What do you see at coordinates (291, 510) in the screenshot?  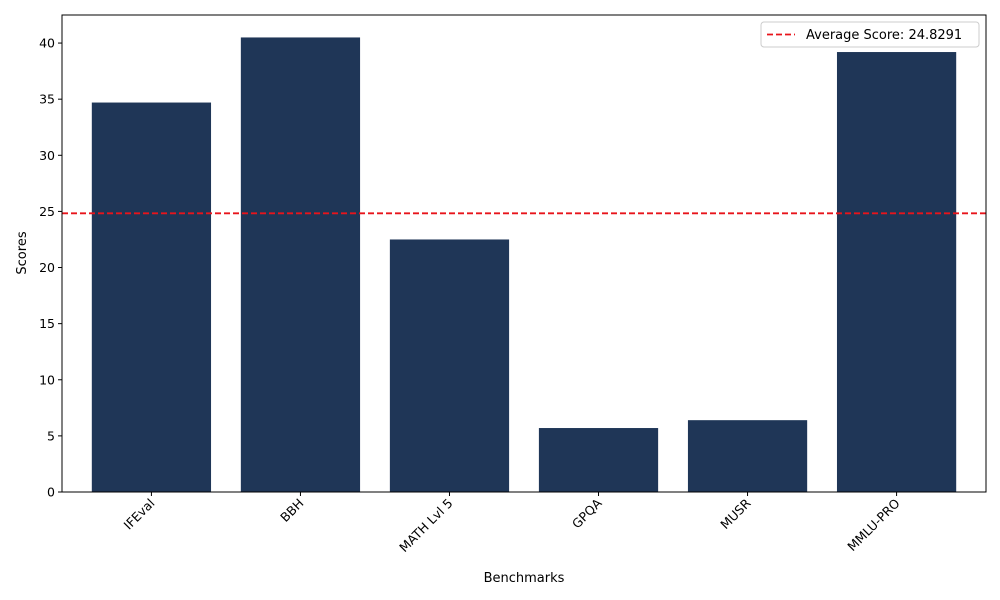 I see `x-tick-label: BBH` at bounding box center [291, 510].